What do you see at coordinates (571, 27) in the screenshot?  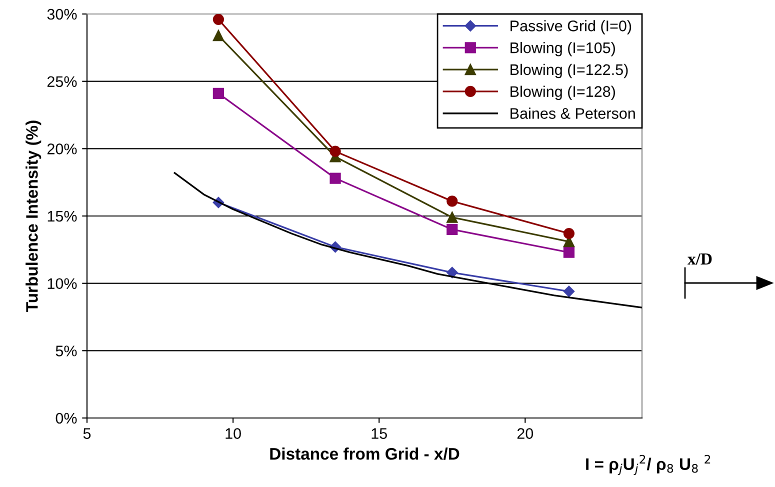 I see `legend-label: Passive Grid (I=0)` at bounding box center [571, 27].